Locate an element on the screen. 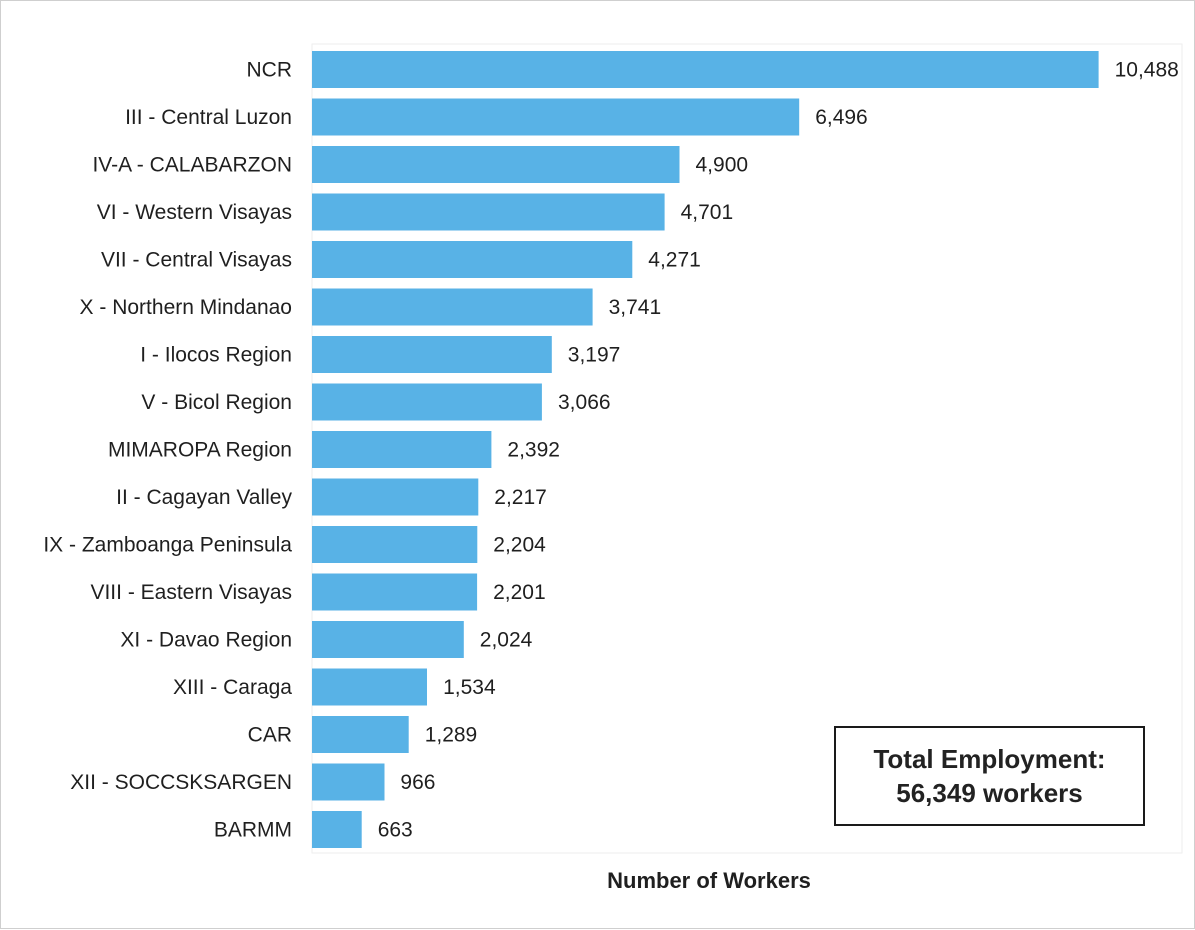  value-label: 3,741 is located at coordinates (635, 307).